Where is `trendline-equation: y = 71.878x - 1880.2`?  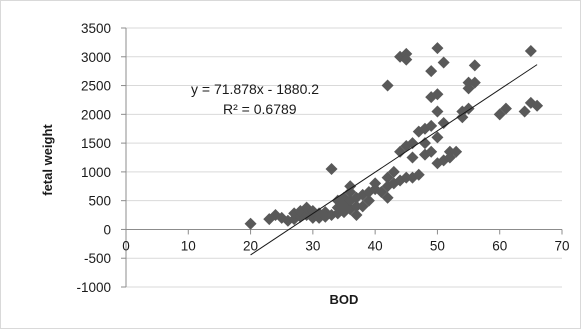
trendline-equation: y = 71.878x - 1880.2 is located at coordinates (255, 89).